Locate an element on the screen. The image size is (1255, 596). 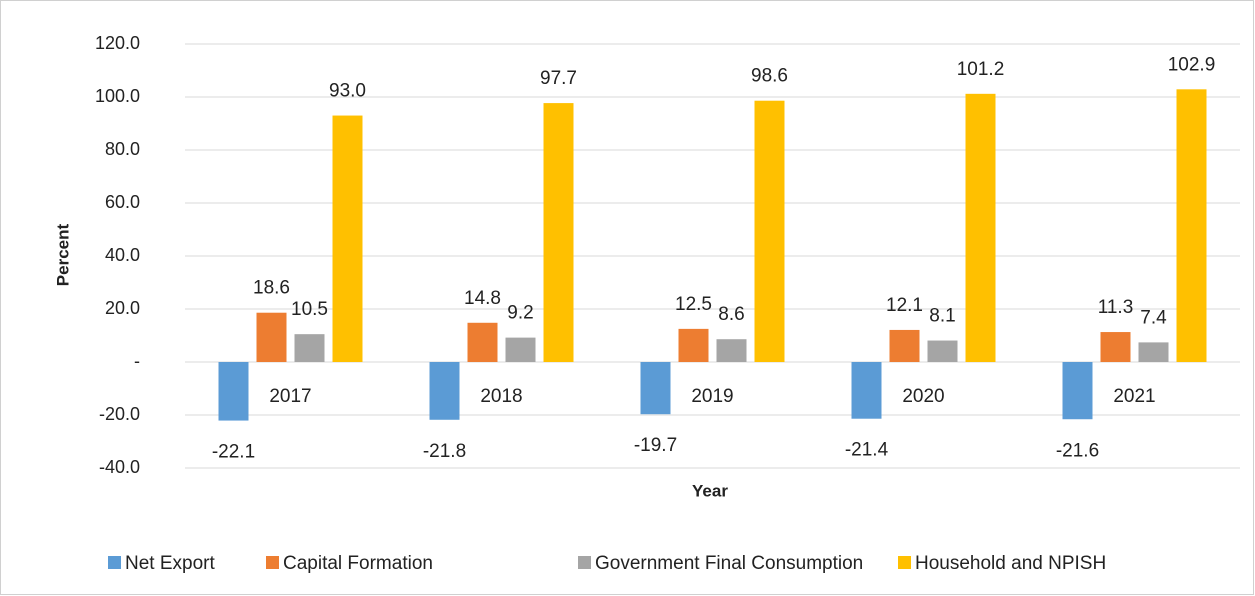
data-label: 102.9 is located at coordinates (1192, 64).